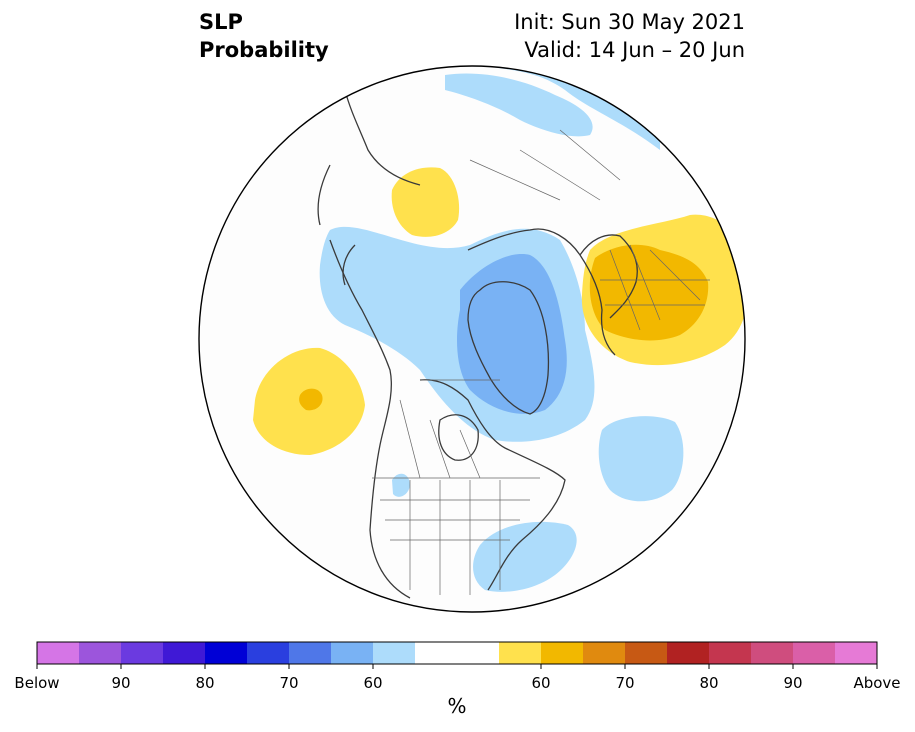  I want to click on colorbar-unit: %, so click(457, 706).